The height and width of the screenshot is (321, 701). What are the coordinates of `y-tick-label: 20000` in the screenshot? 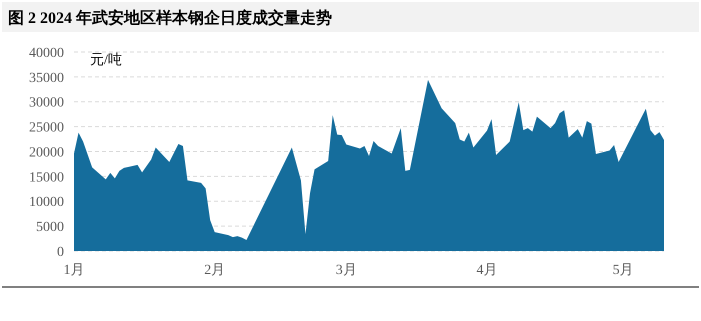 It's located at (46, 152).